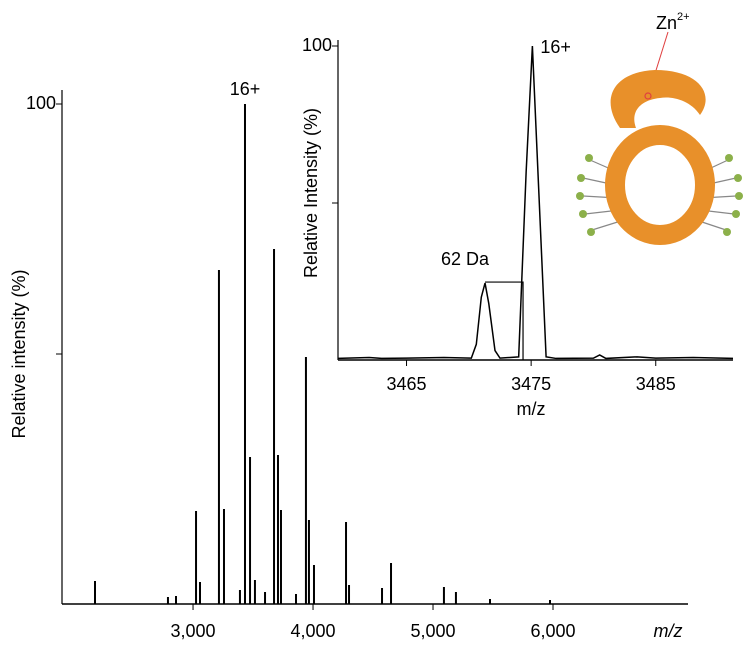  I want to click on x-tick-label: 3485, so click(656, 384).